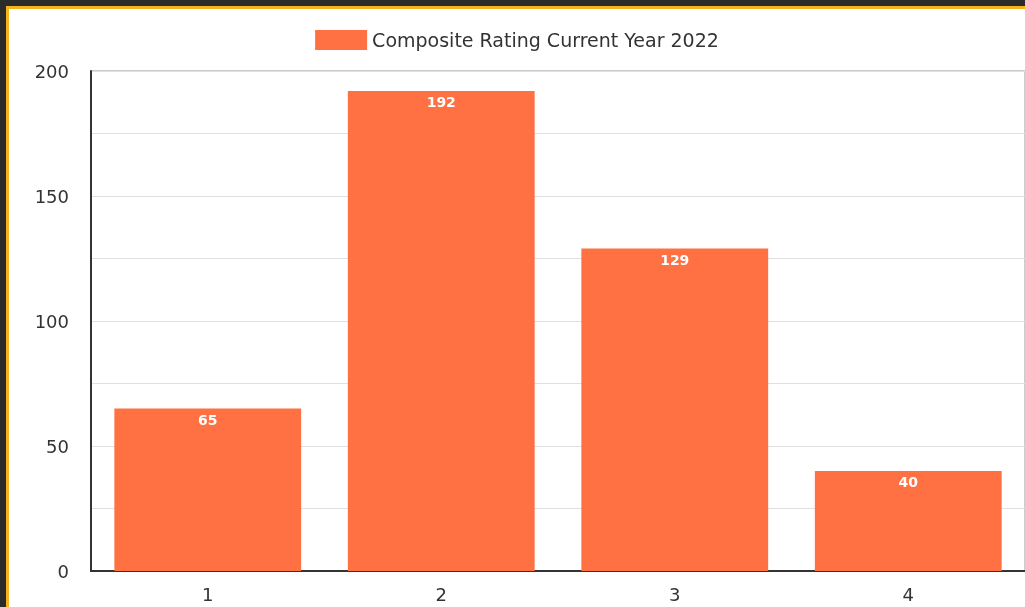 Image resolution: width=1025 pixels, height=607 pixels. I want to click on y-tick-label: 150, so click(51, 196).